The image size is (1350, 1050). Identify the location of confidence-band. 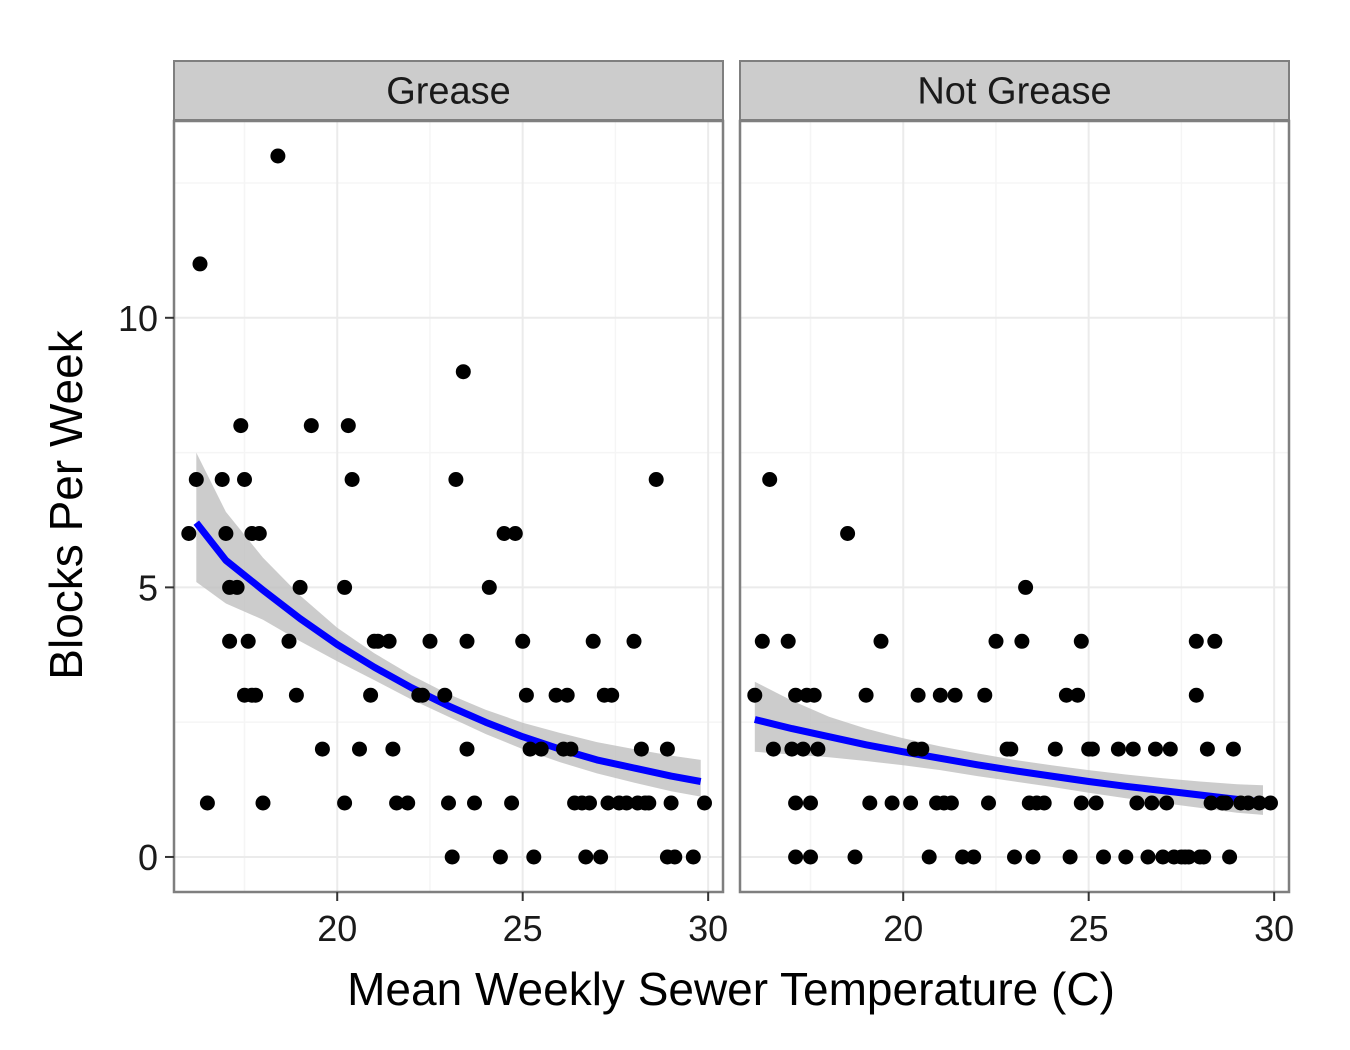
(448, 624).